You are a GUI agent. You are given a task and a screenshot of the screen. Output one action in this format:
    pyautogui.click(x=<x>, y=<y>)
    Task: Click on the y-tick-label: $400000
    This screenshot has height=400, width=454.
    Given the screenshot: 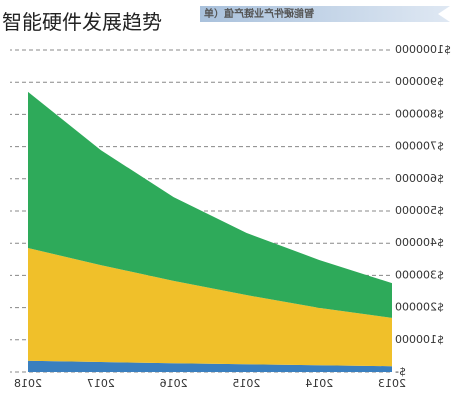 What is the action you would take?
    pyautogui.click(x=419, y=242)
    